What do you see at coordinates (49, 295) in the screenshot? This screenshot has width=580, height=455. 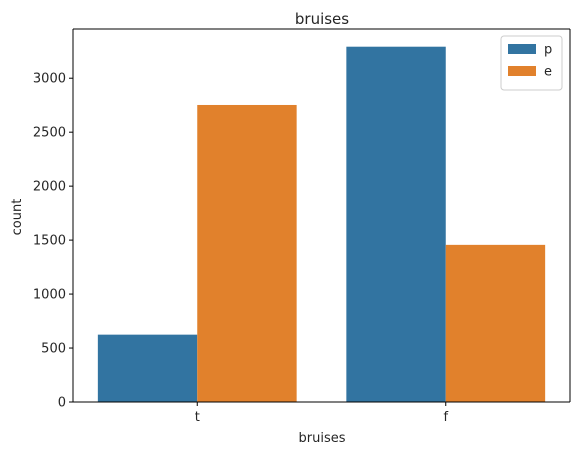 I see `y-tick-label: 1000` at bounding box center [49, 295].